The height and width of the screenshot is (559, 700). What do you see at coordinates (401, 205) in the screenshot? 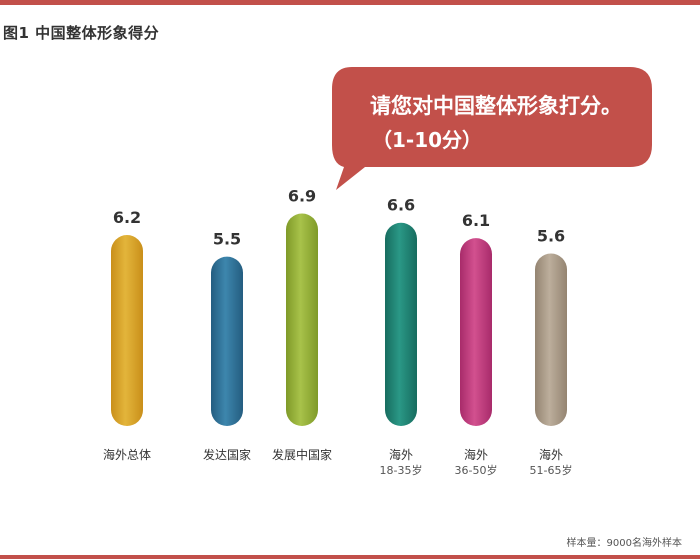
I see `value-label-3: 6.6` at bounding box center [401, 205].